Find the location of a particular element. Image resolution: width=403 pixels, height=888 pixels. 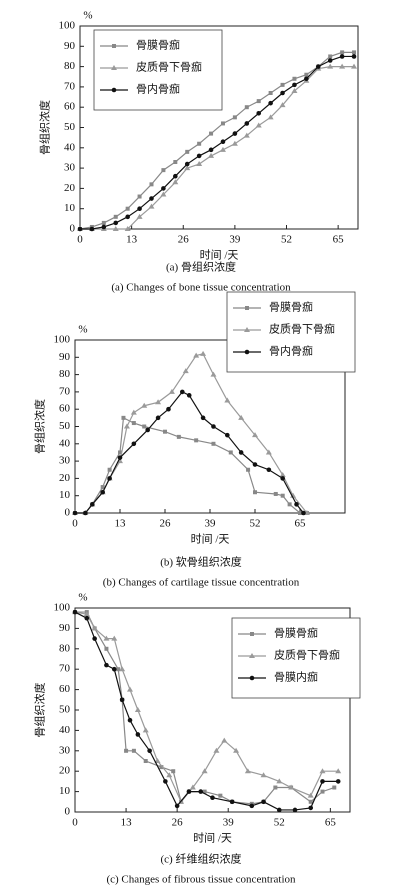

legend-label: 皮质骨下骨痂 is located at coordinates (169, 67).